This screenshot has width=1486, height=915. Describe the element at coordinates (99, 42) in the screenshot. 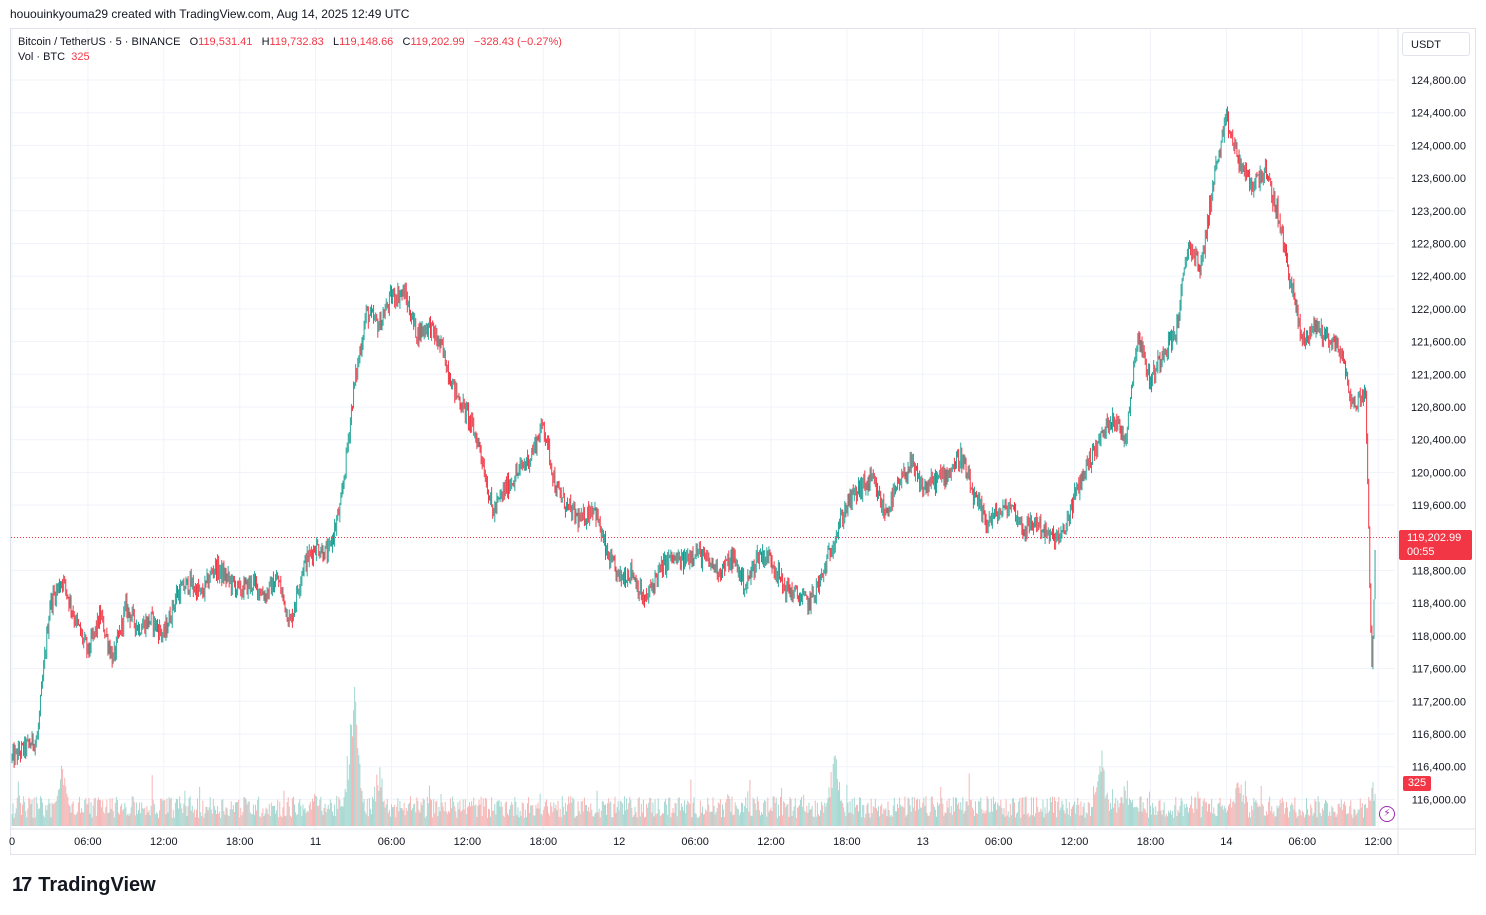

I see `symbol-label: Bitcoin / TetherUS · 5 · BINANCE` at that location.